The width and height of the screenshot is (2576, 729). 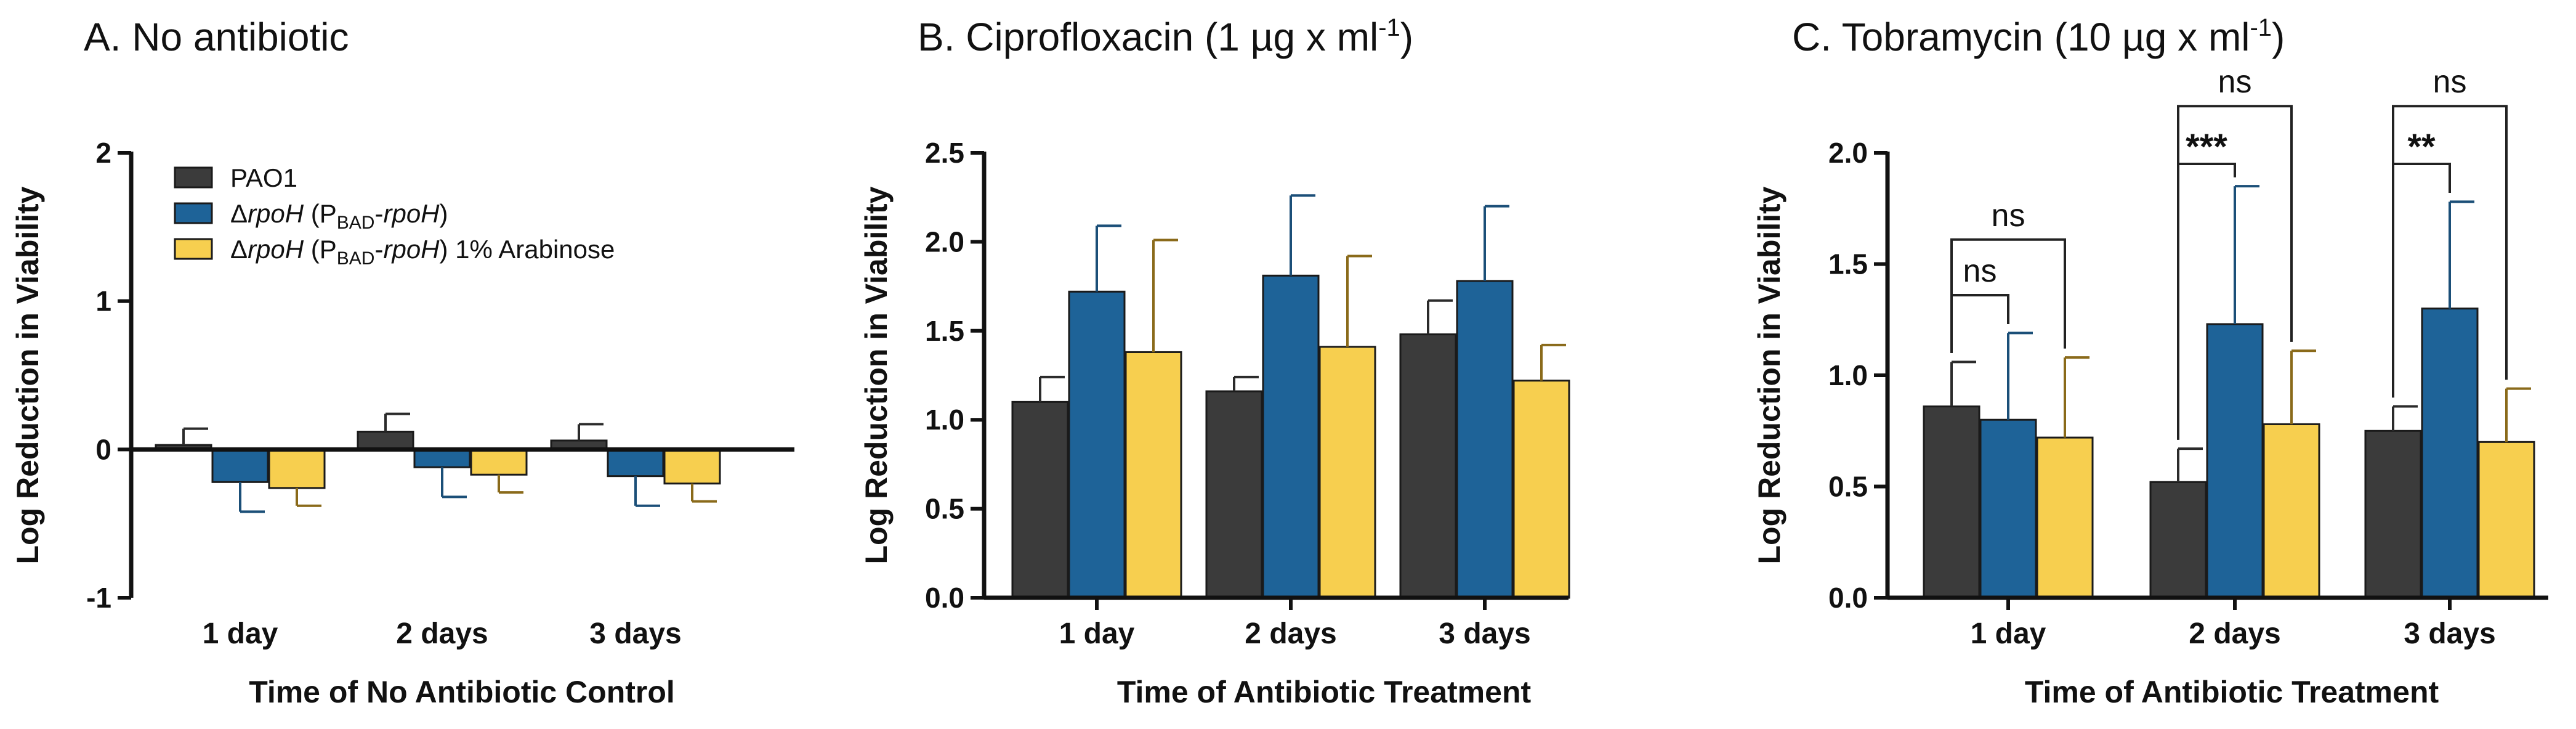 I want to click on bar-b-s1-c1, so click(x=1291, y=436).